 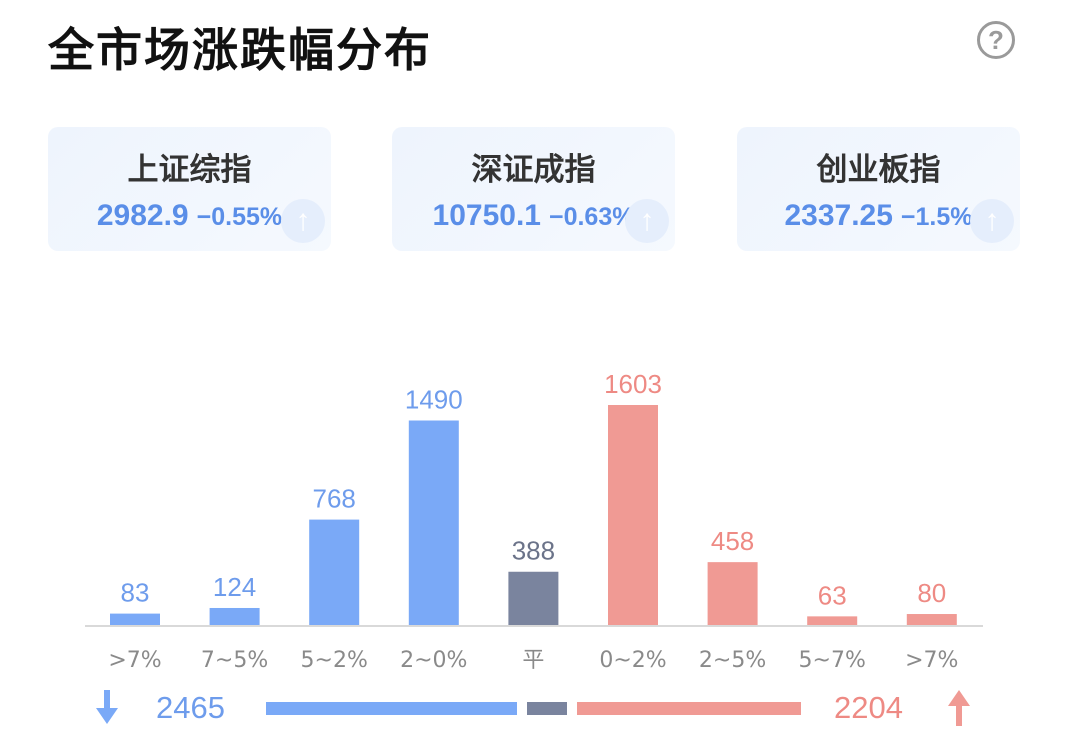 What do you see at coordinates (334, 660) in the screenshot?
I see `category-label: 5~2%` at bounding box center [334, 660].